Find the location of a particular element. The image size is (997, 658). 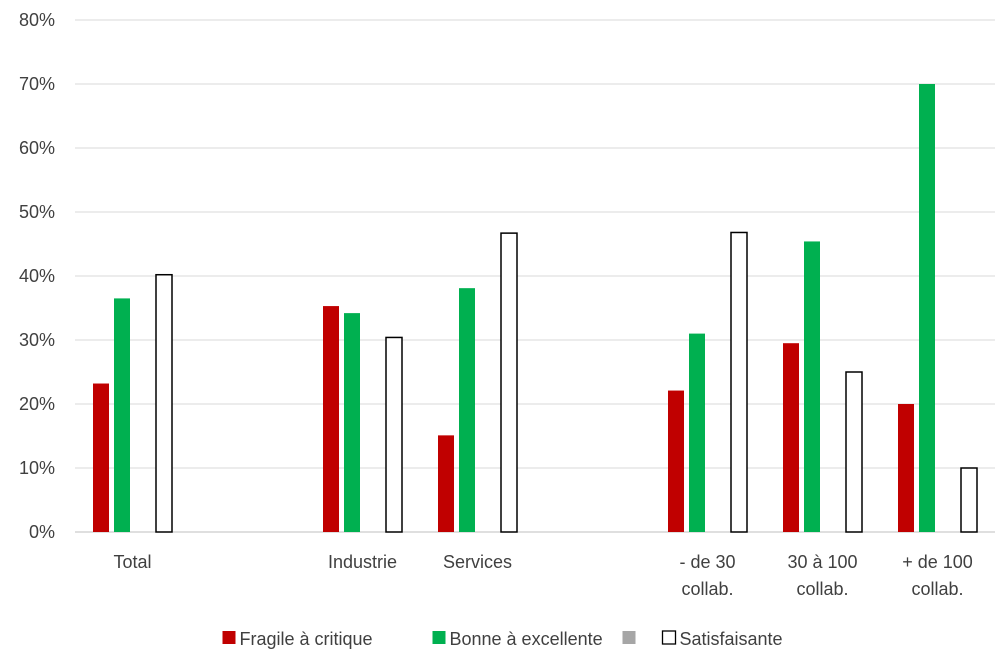

legend-label: Fragile à critique is located at coordinates (306, 639).